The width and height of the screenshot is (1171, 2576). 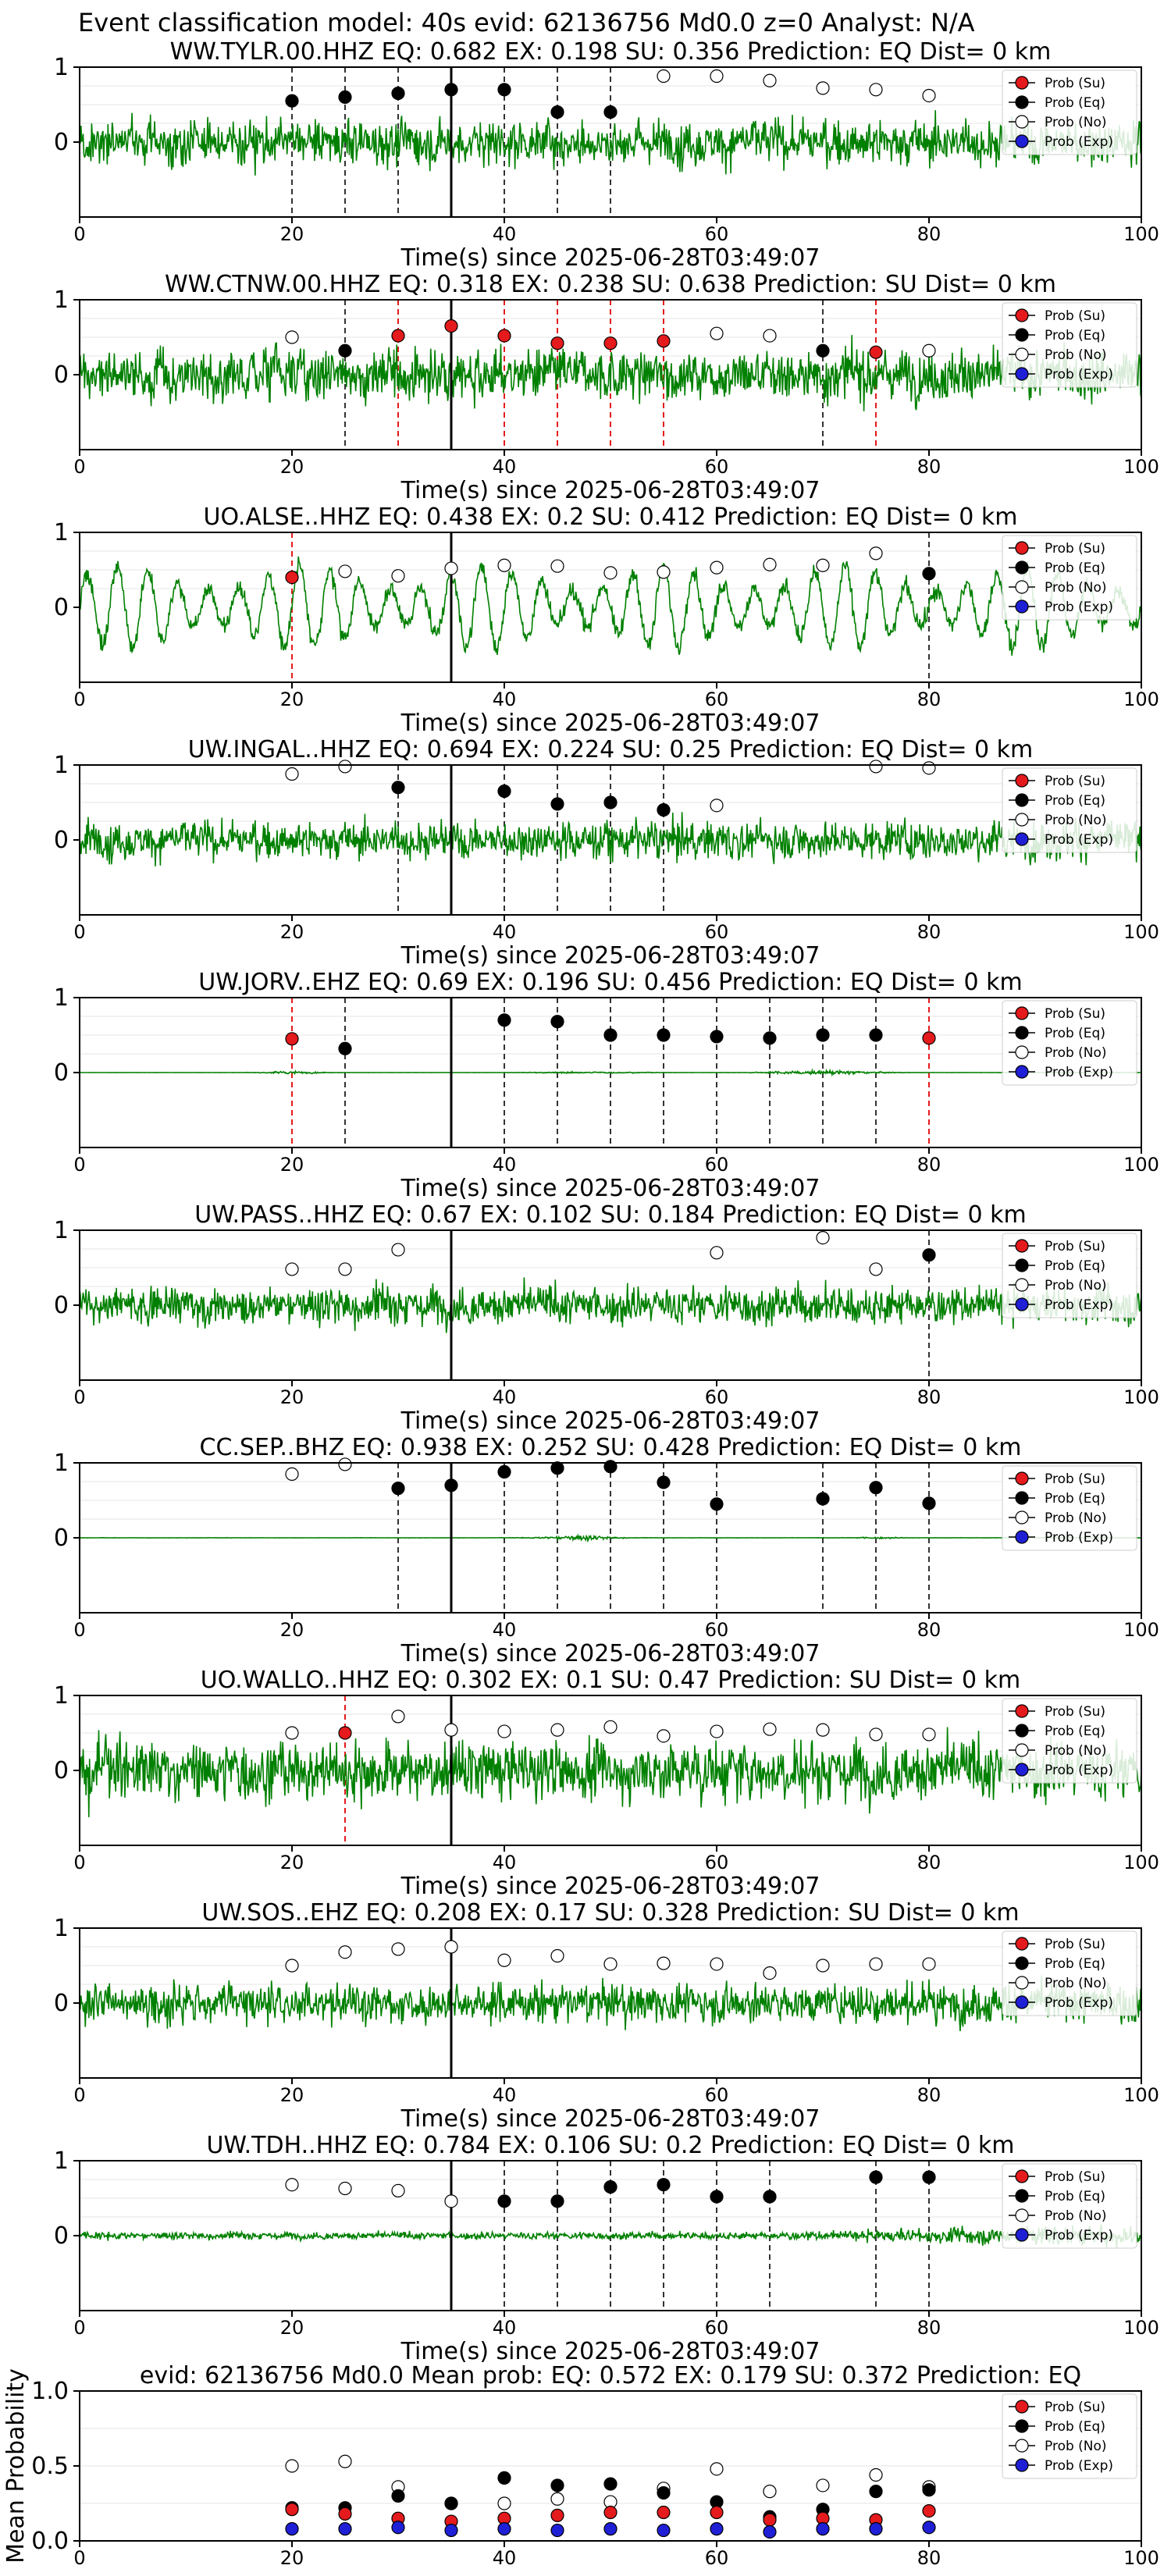 I want to click on waveform-trace, so click(x=610, y=1538).